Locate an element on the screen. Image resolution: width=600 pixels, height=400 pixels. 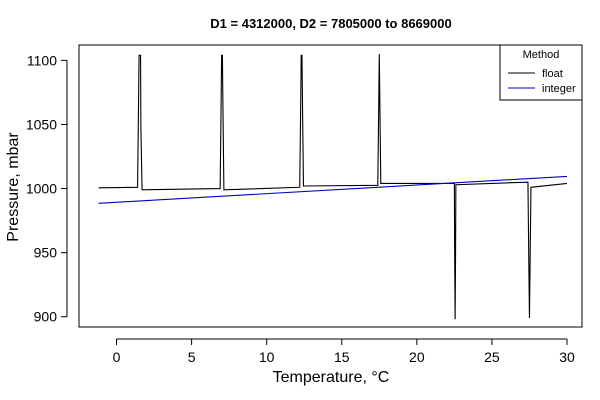
y-tick-label: 1100 is located at coordinates (42, 60).